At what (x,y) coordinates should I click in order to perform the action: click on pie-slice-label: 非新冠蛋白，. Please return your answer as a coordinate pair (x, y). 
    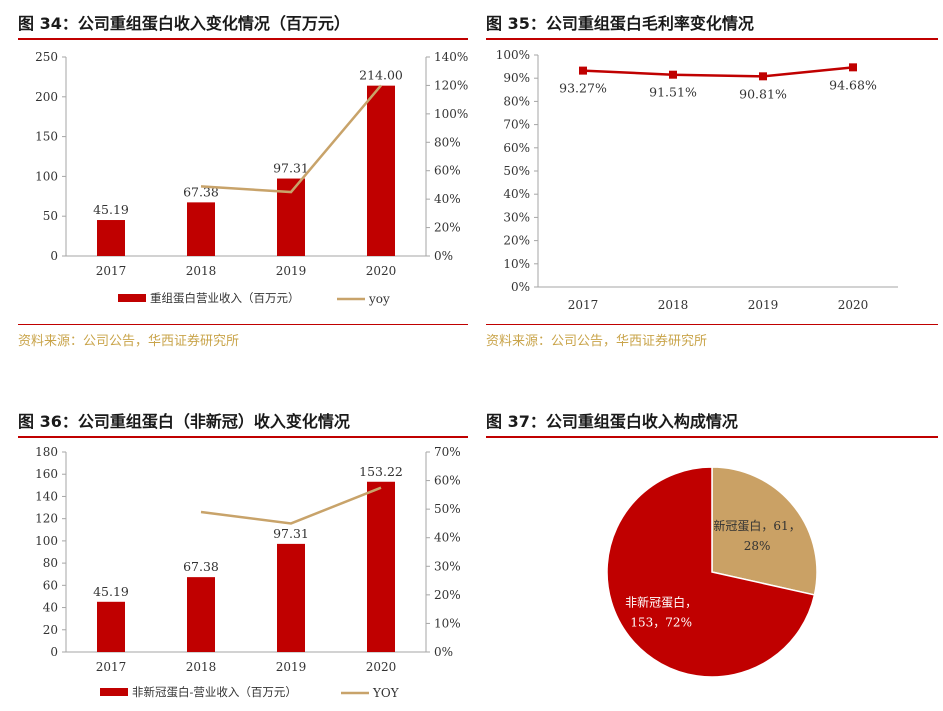
    Looking at the image, I should click on (661, 602).